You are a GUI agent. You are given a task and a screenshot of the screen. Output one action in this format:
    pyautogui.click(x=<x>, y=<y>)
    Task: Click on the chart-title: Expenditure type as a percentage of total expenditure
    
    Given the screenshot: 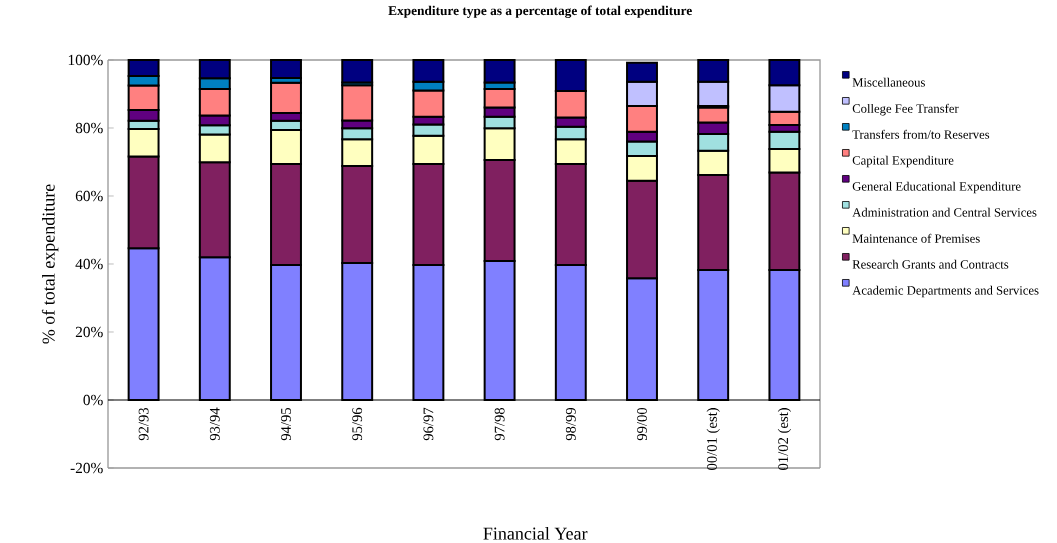 What is the action you would take?
    pyautogui.click(x=540, y=11)
    